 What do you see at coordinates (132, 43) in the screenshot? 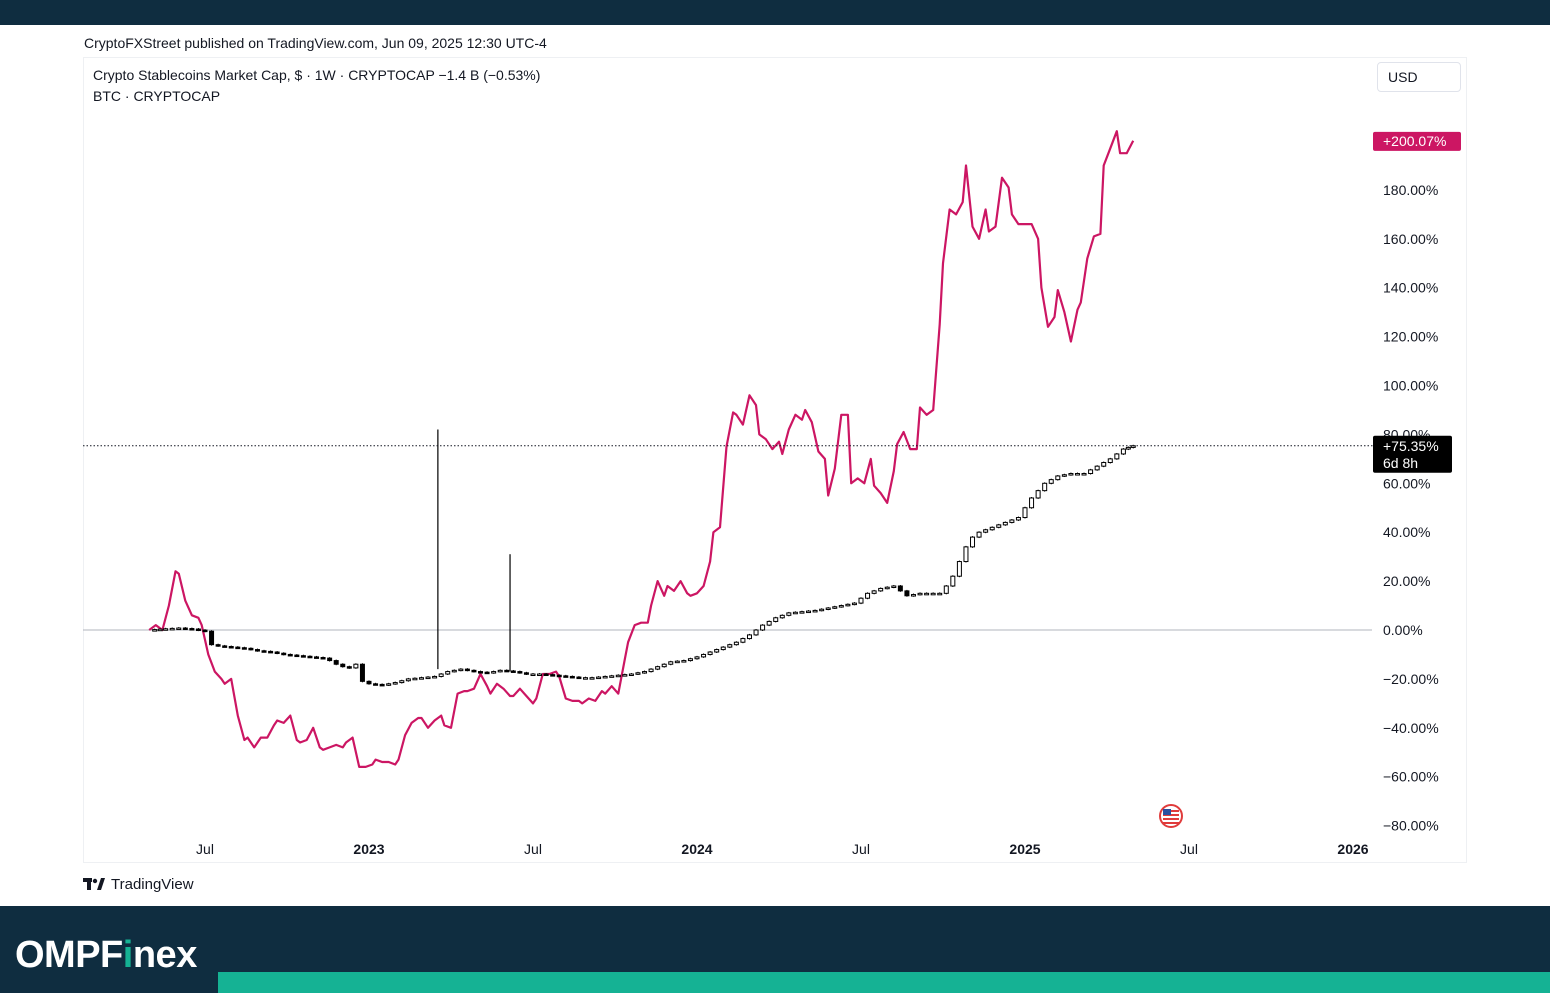
I see `publisher-name: CryptoFXStreet` at bounding box center [132, 43].